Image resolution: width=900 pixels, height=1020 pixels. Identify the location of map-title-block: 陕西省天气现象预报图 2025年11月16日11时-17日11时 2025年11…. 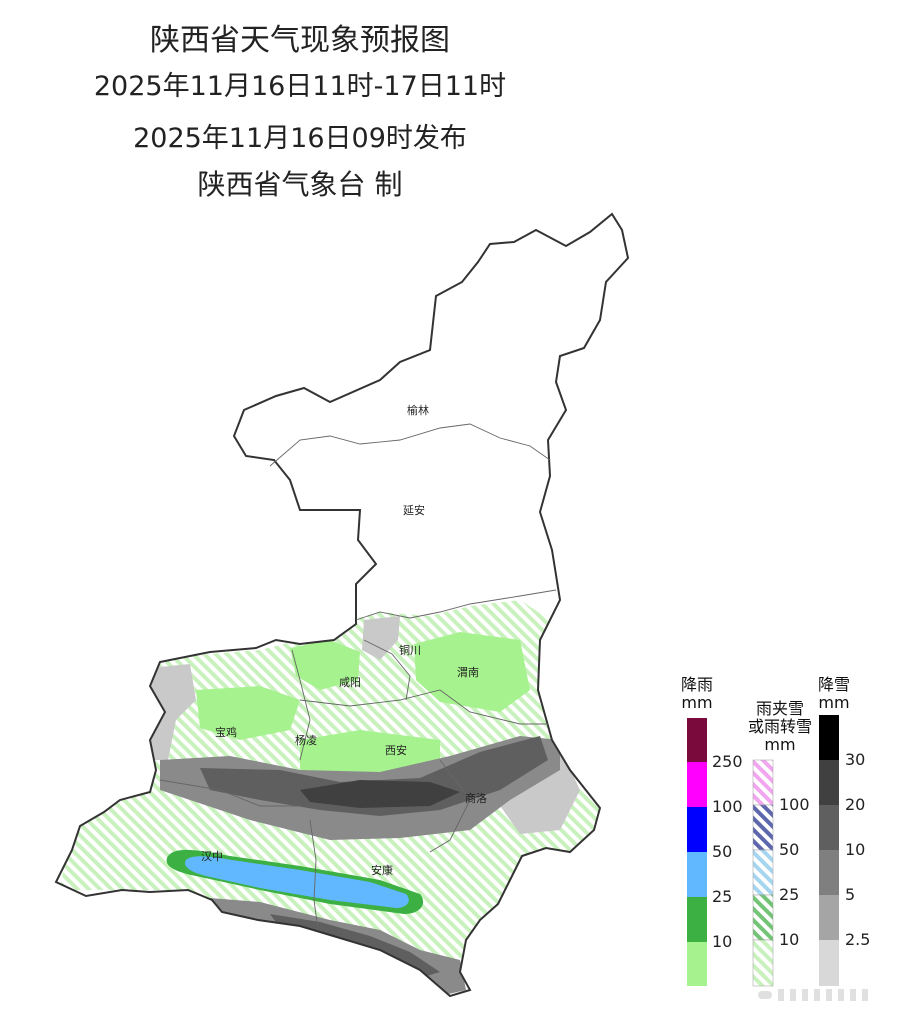
(300, 113).